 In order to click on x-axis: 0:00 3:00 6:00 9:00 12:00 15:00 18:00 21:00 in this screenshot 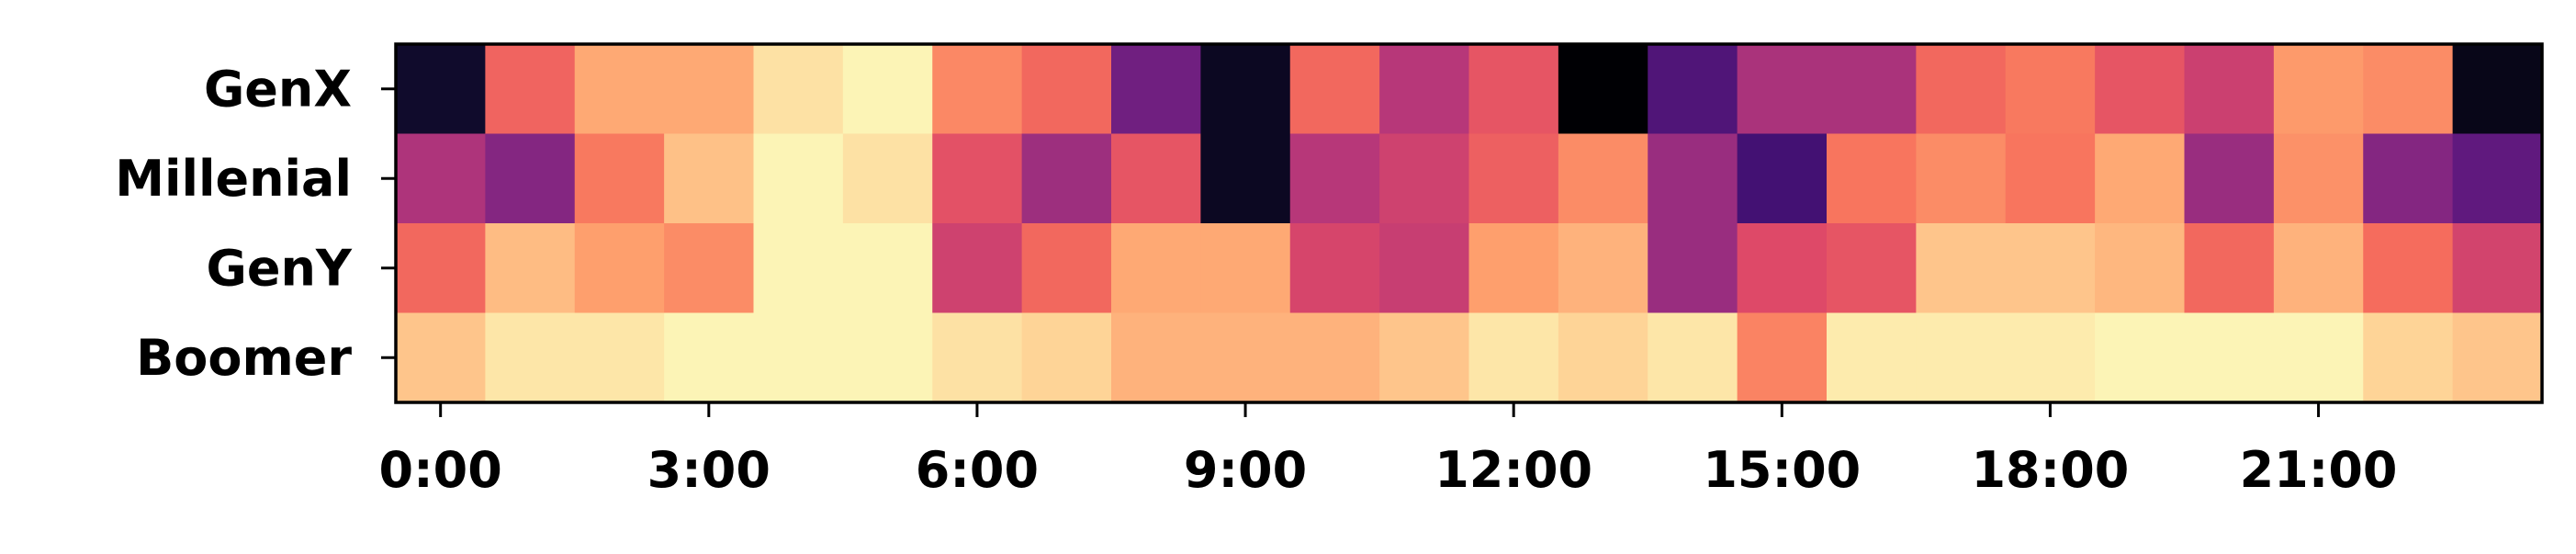, I will do `click(1388, 450)`.